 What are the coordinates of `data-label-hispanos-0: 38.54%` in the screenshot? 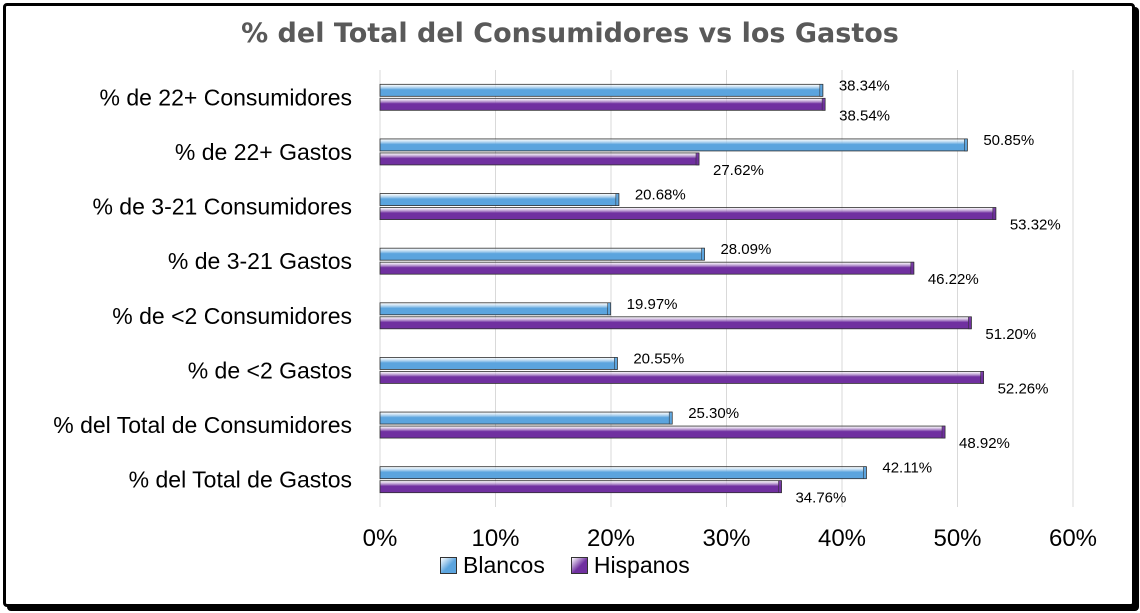 It's located at (864, 115).